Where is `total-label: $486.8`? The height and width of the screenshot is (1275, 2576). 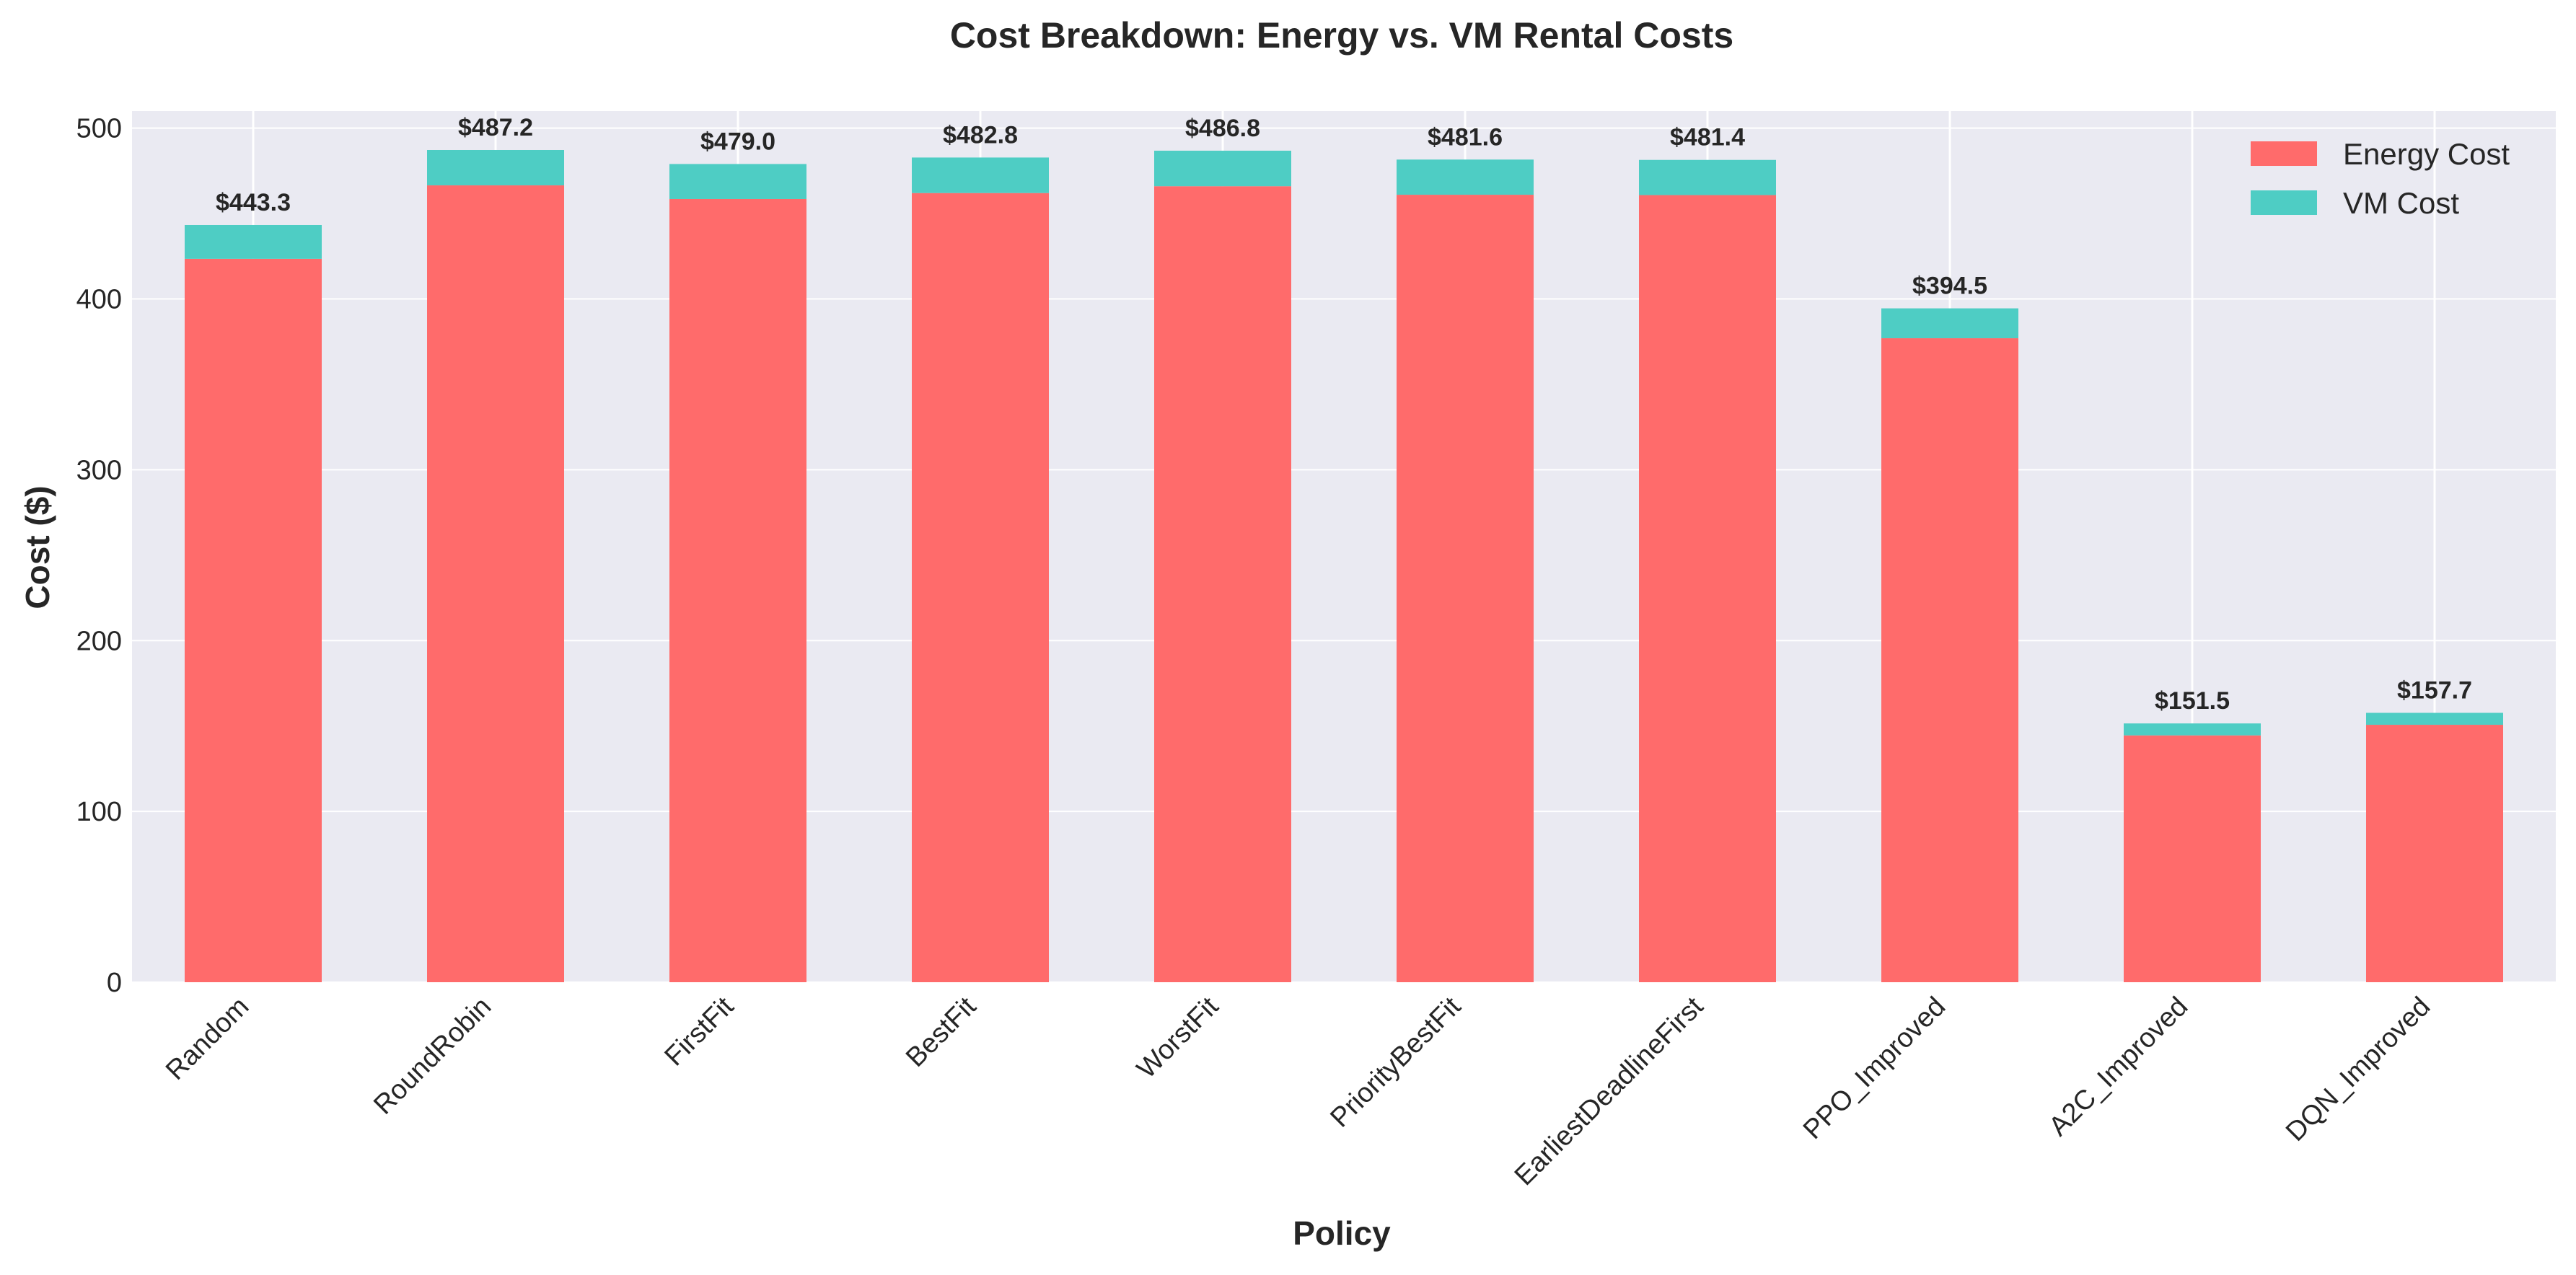
total-label: $486.8 is located at coordinates (1222, 128).